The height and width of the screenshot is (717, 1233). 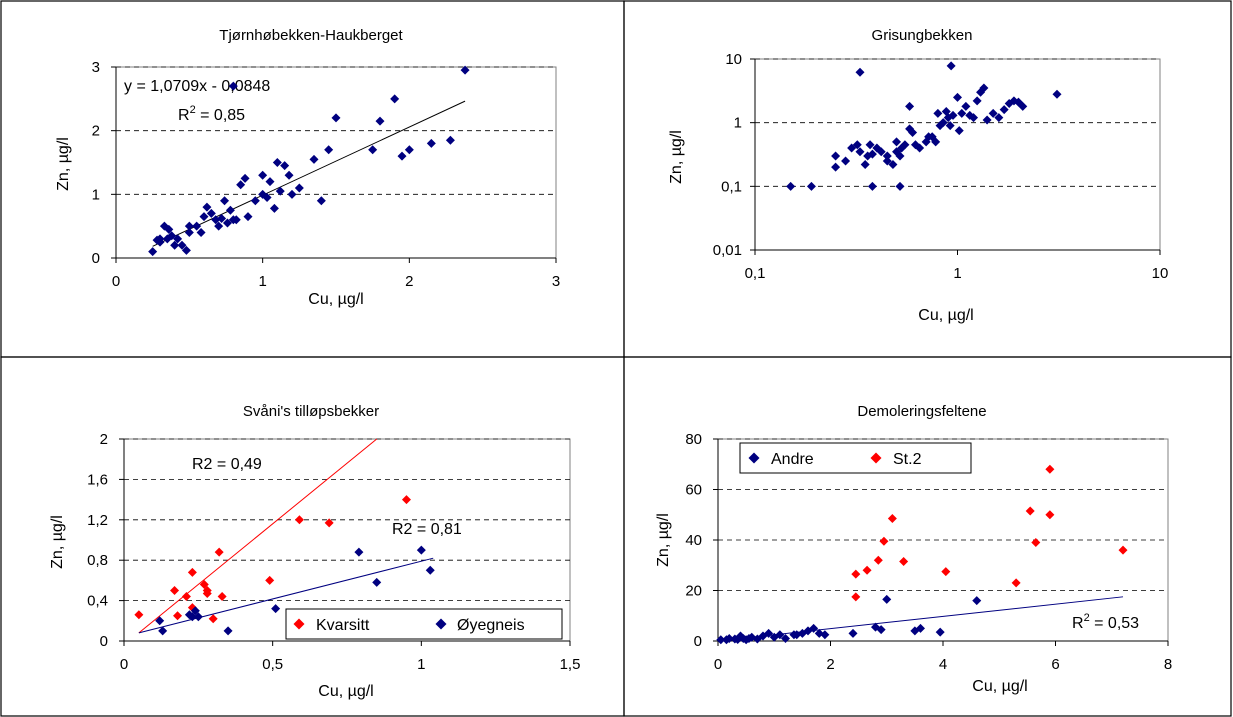 What do you see at coordinates (876, 458) in the screenshot?
I see `legend-marker-st2` at bounding box center [876, 458].